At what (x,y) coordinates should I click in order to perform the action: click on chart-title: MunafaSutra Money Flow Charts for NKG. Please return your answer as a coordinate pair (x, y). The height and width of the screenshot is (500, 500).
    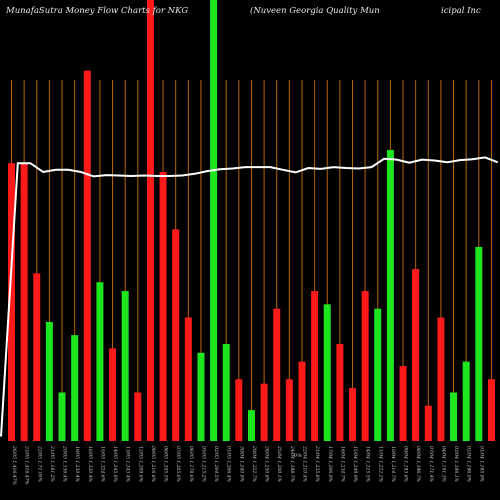
    Looking at the image, I should click on (97, 11).